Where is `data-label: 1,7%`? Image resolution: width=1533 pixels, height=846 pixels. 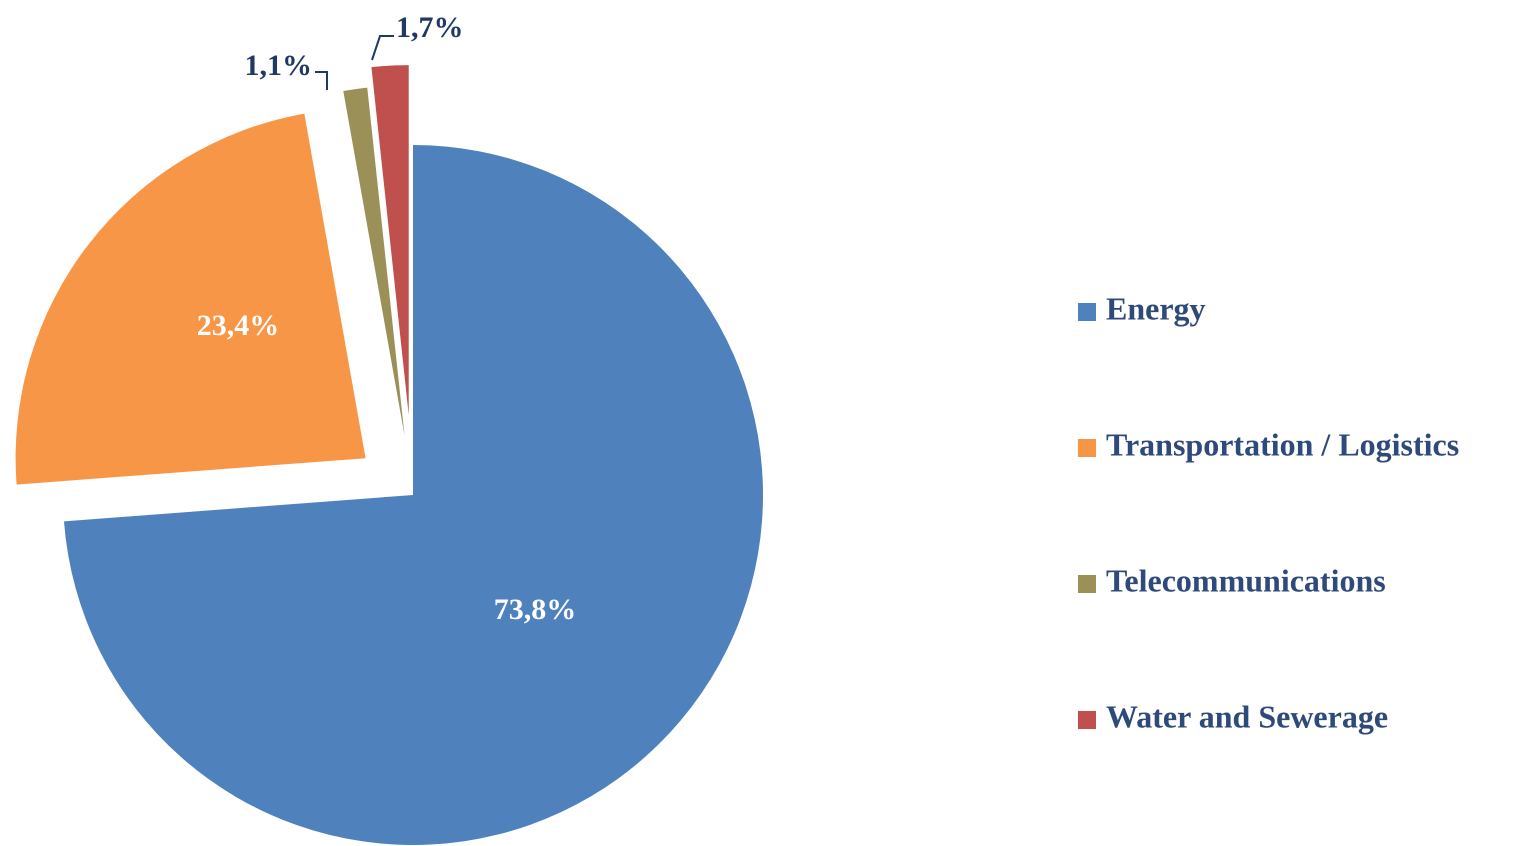 data-label: 1,7% is located at coordinates (430, 27).